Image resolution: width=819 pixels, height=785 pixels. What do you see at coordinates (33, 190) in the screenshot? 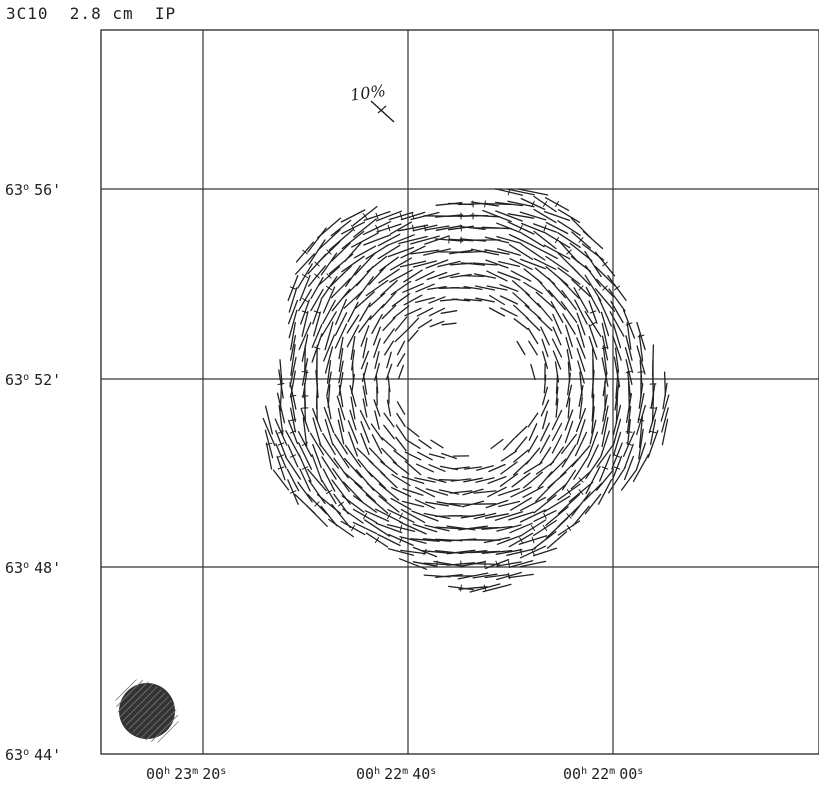
I see `dec-label: 63o 56'` at bounding box center [33, 190].